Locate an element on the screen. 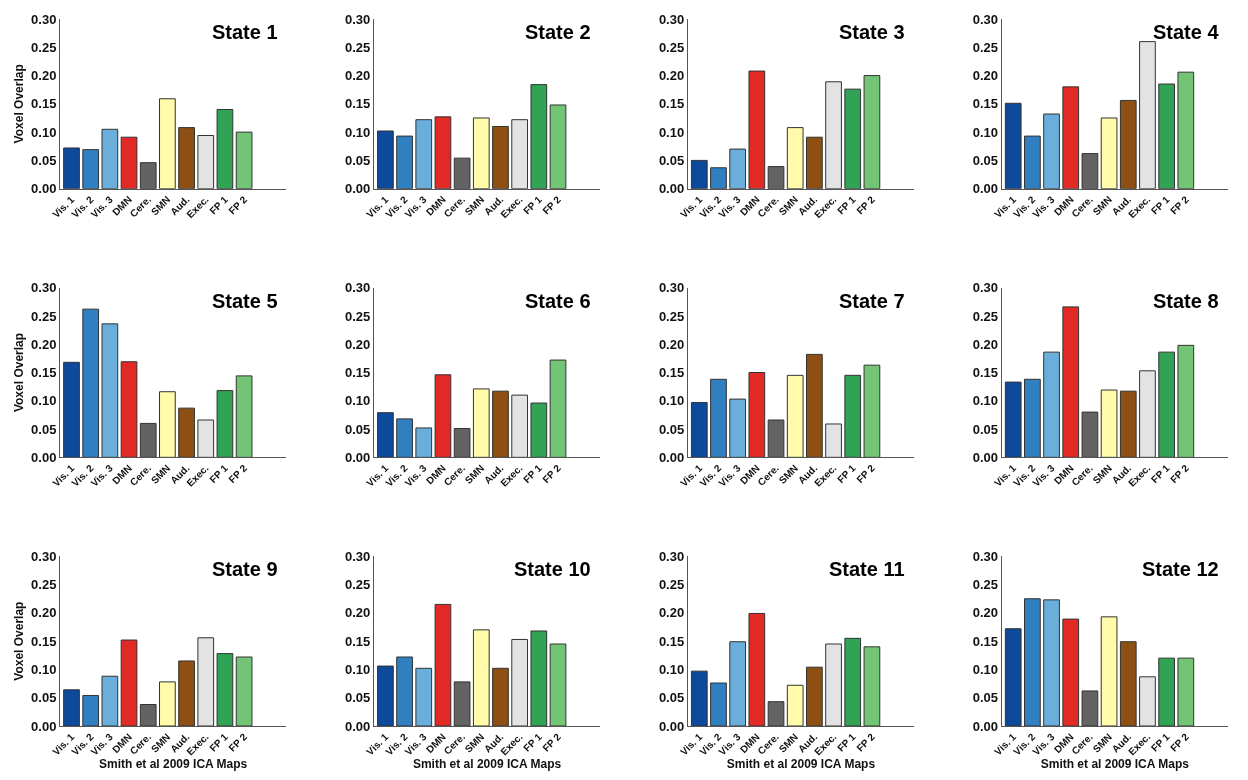 The width and height of the screenshot is (1248, 780). chart-title: State 8 is located at coordinates (1186, 301).